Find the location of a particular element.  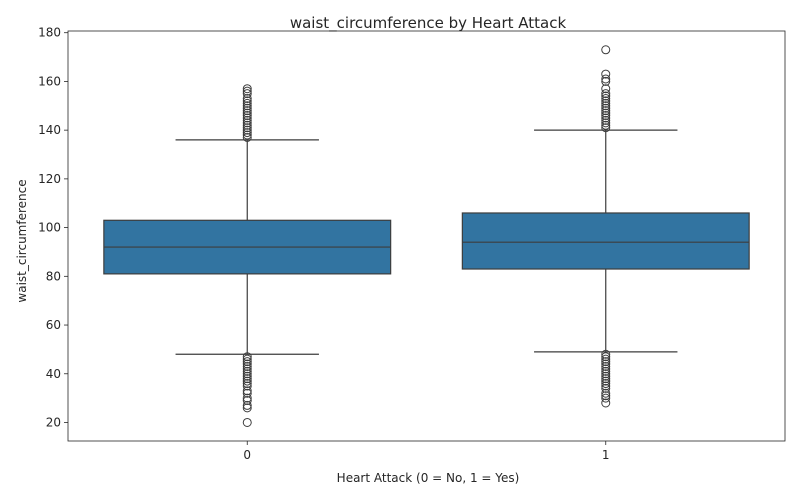

x-tick-label: 1 is located at coordinates (606, 455).